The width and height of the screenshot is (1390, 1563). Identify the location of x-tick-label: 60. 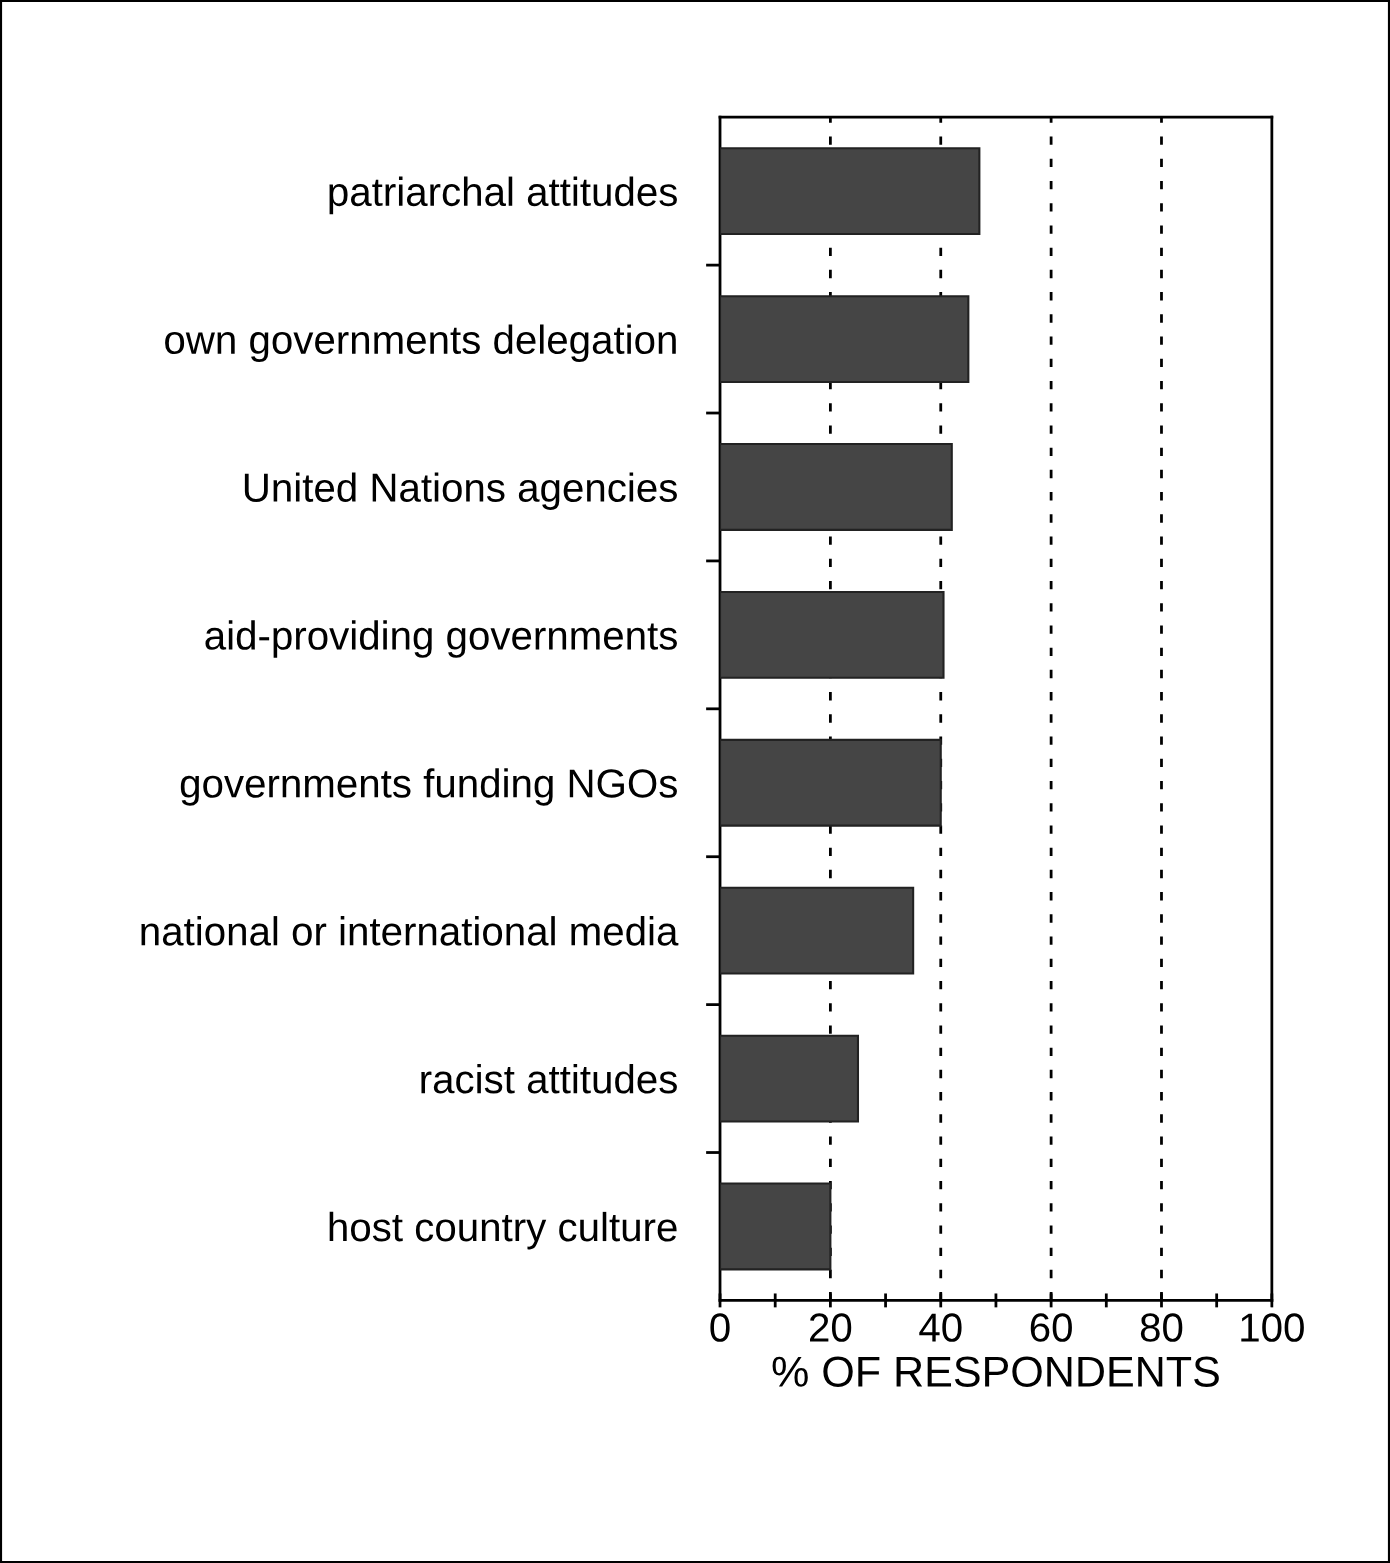
(1051, 1327).